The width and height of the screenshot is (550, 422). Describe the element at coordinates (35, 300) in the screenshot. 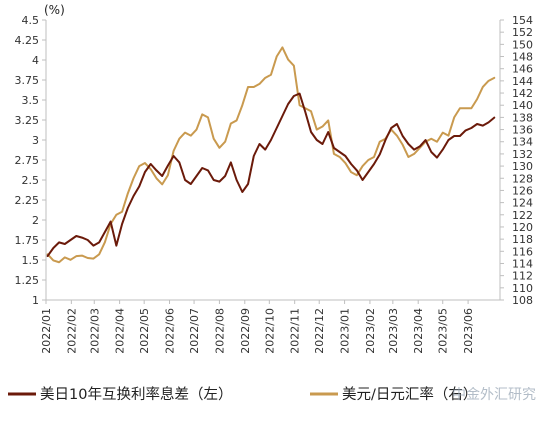

I see `left-y-tick-label: 1` at that location.